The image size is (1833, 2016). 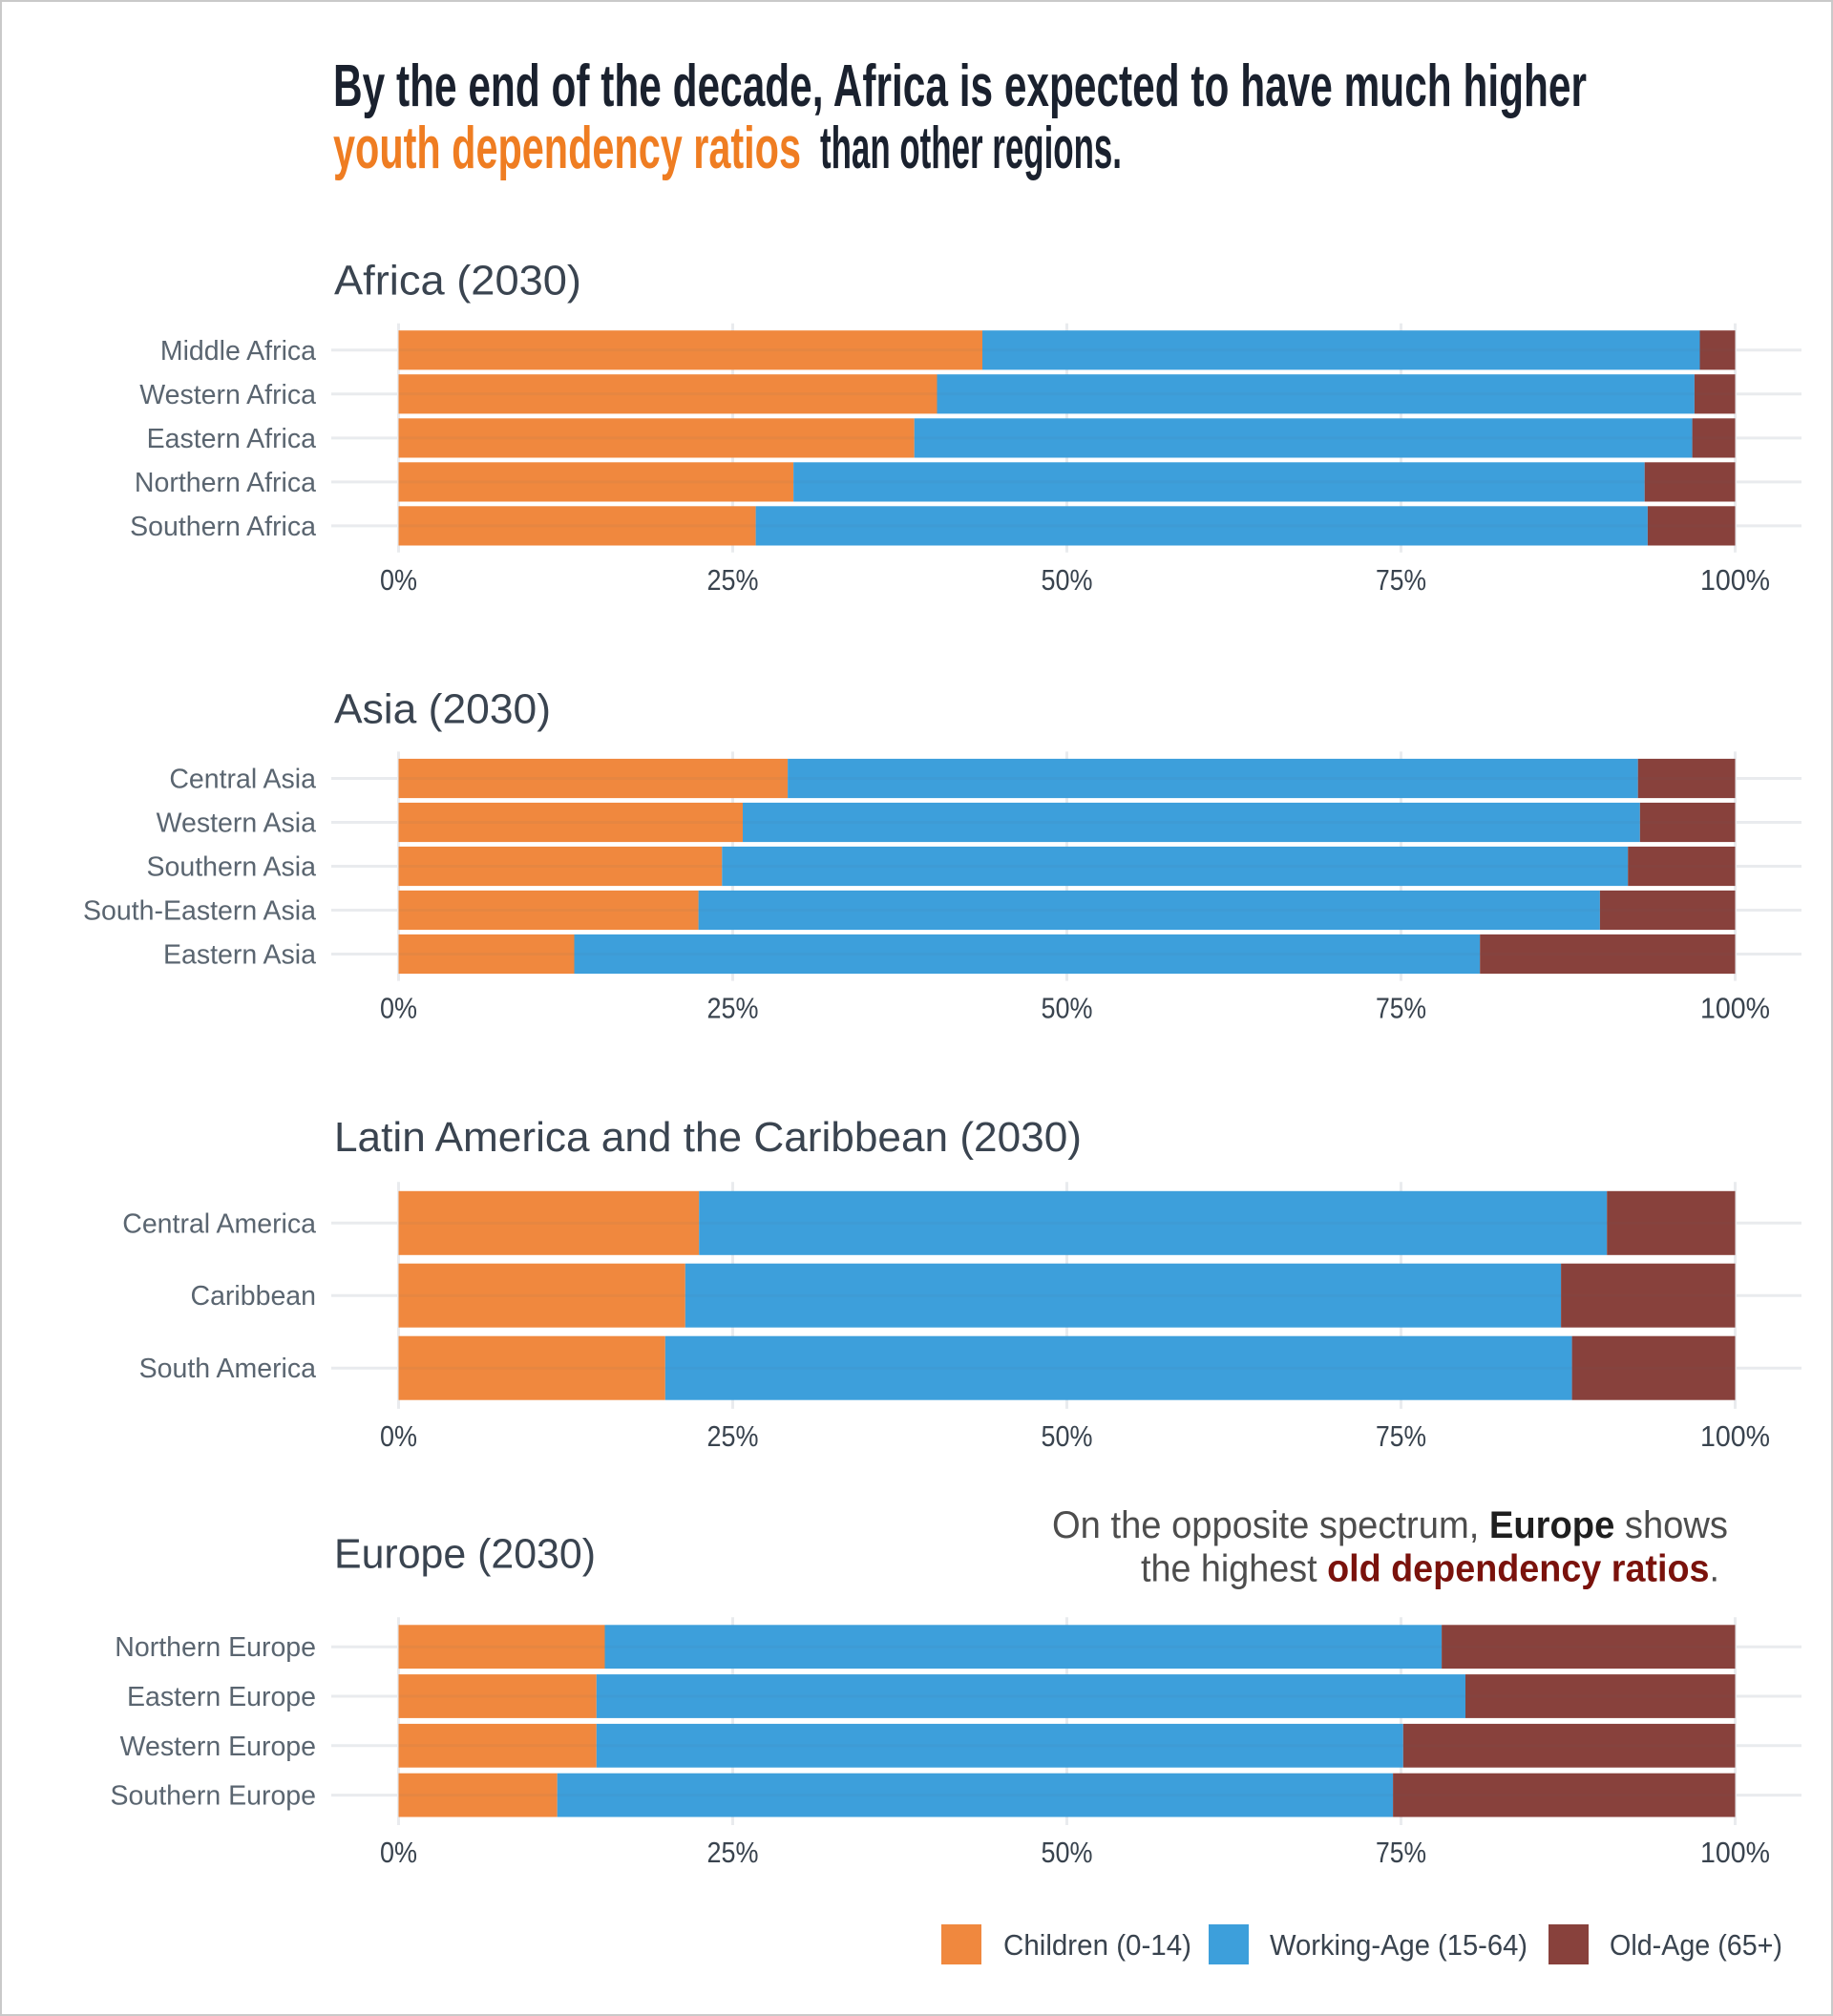 I want to click on svg-text: Western Africa, so click(x=228, y=395).